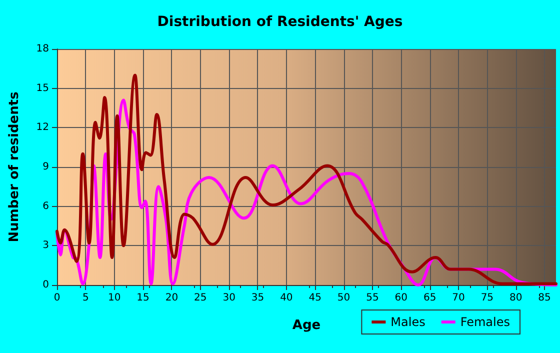  I want to click on legend-label: Males, so click(408, 322).